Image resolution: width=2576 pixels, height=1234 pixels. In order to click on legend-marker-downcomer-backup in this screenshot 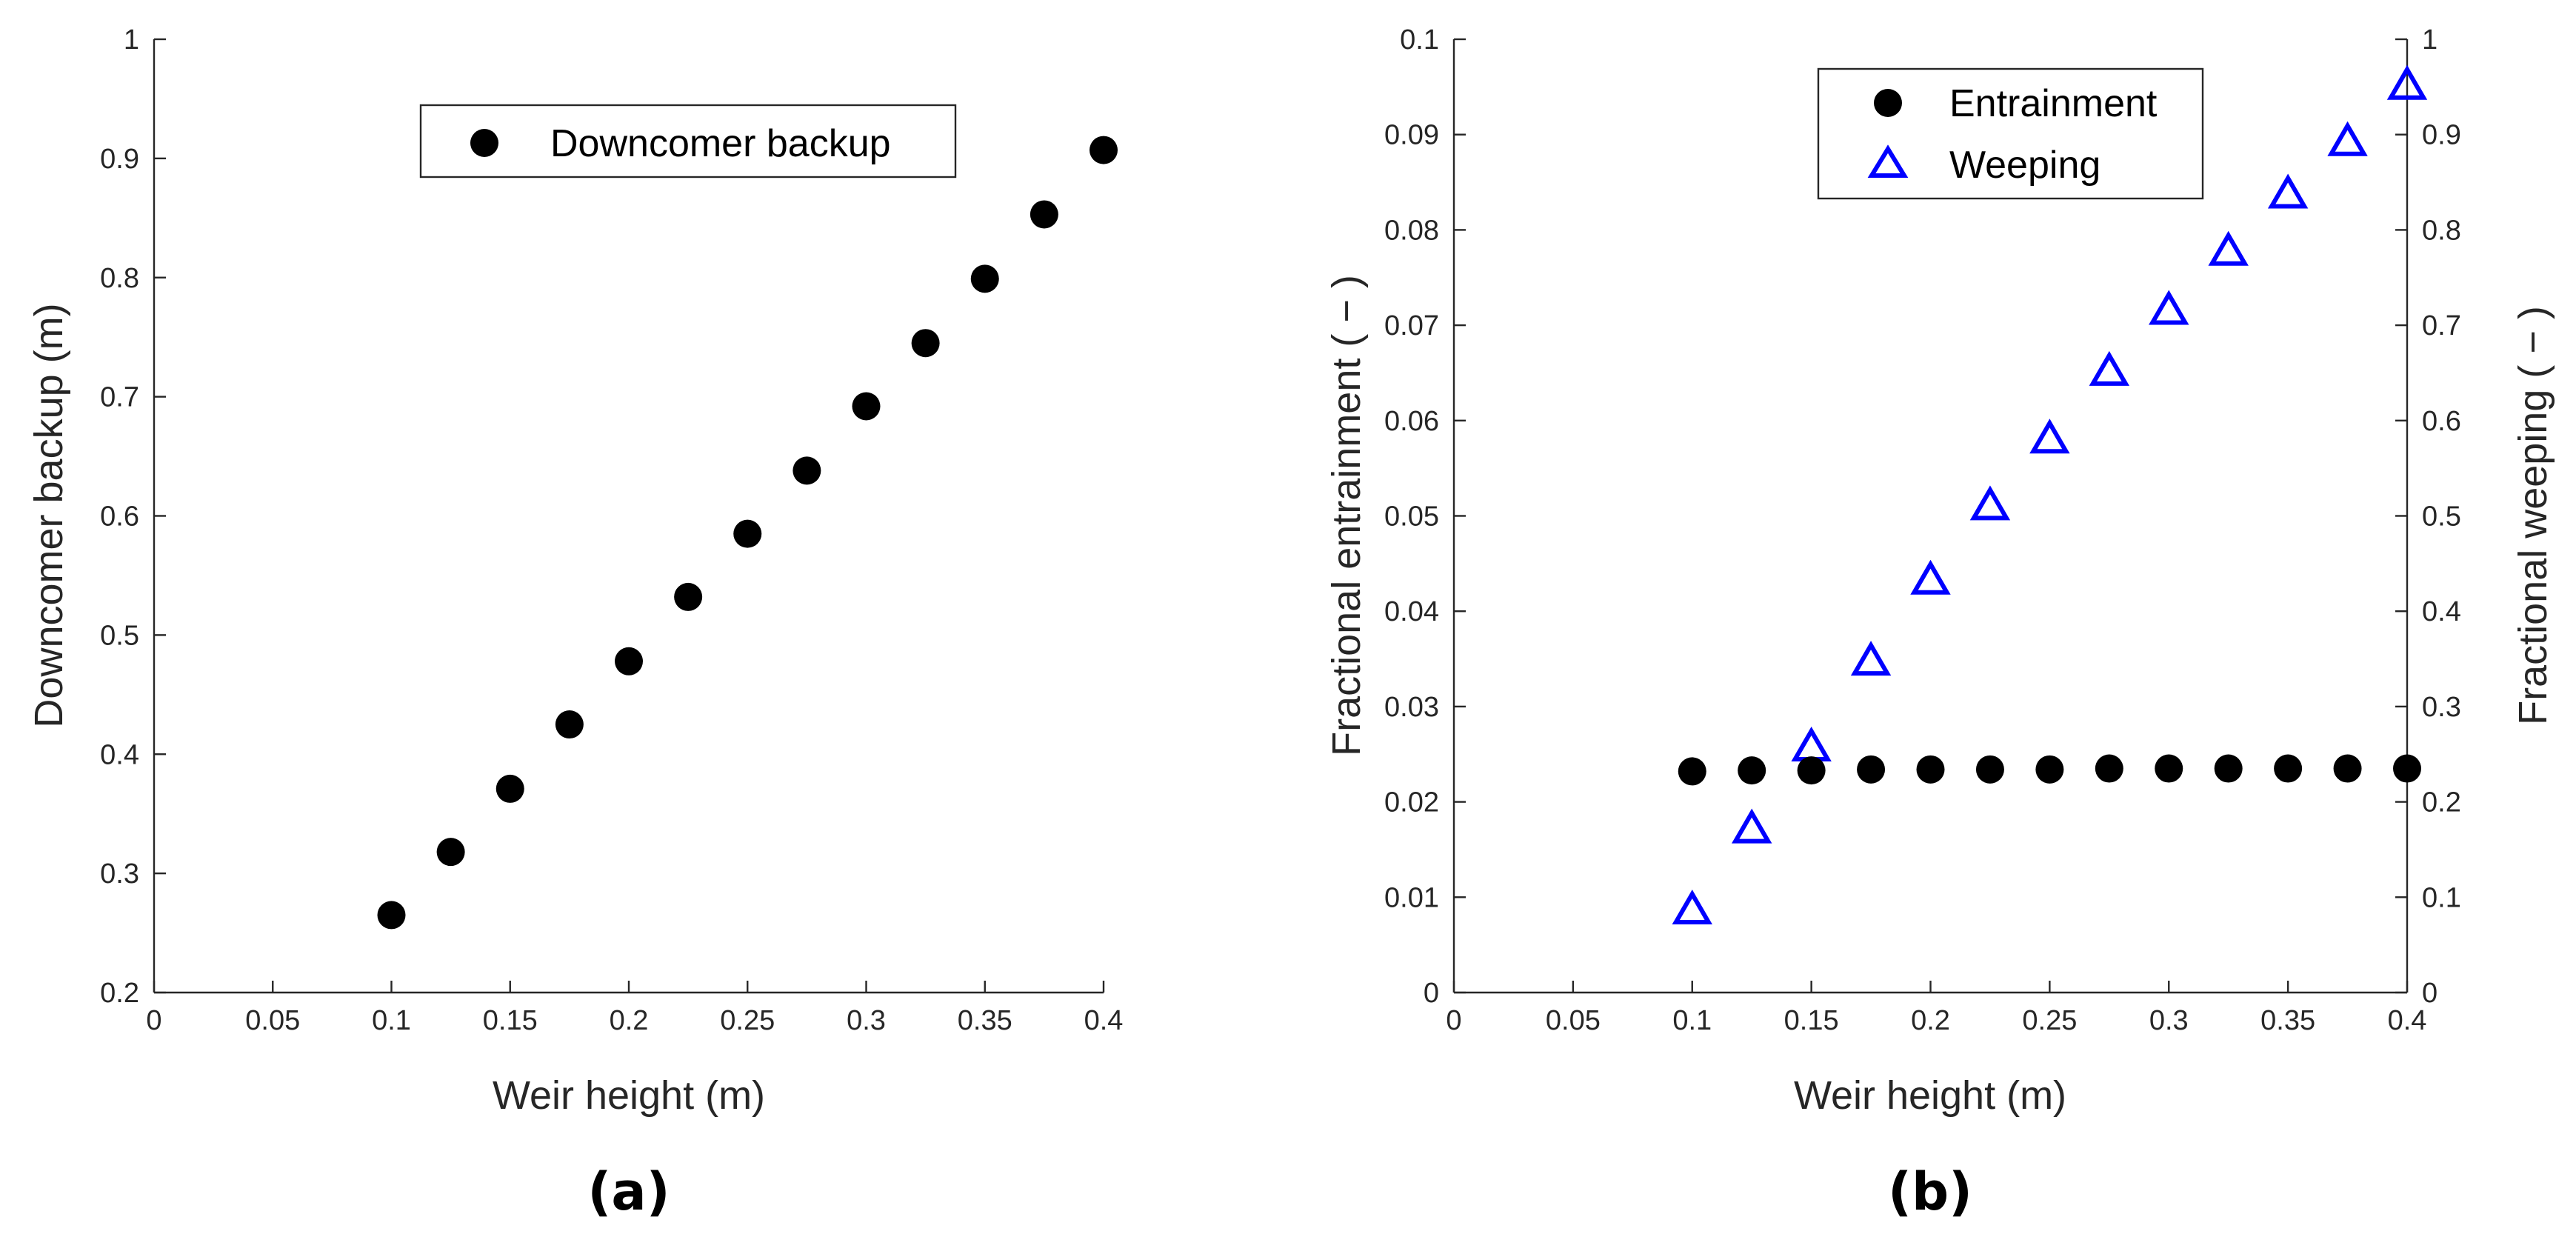, I will do `click(484, 143)`.